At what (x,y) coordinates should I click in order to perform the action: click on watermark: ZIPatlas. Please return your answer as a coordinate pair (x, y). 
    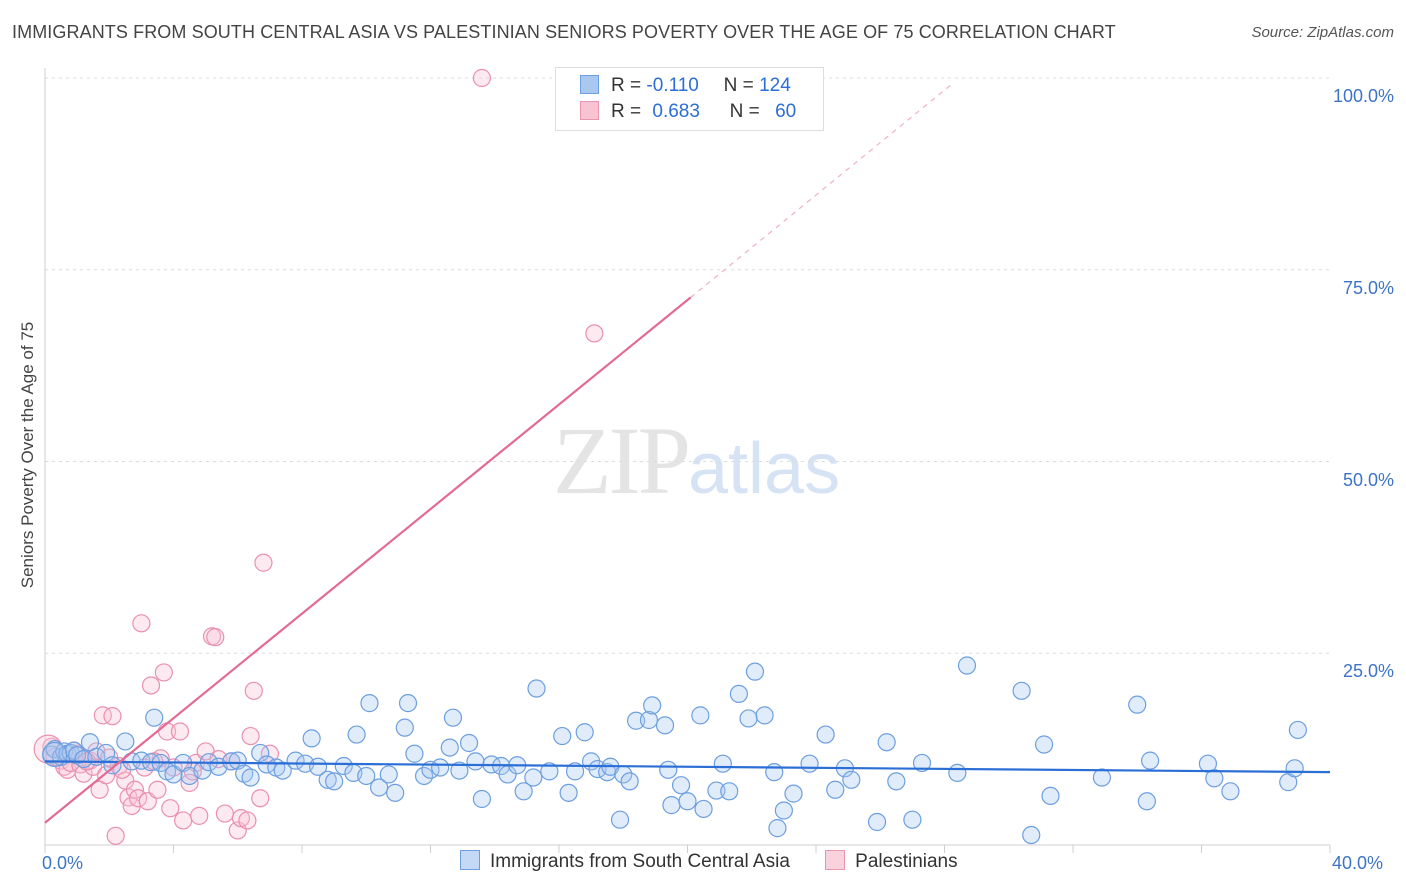
    Looking at the image, I should click on (696, 460).